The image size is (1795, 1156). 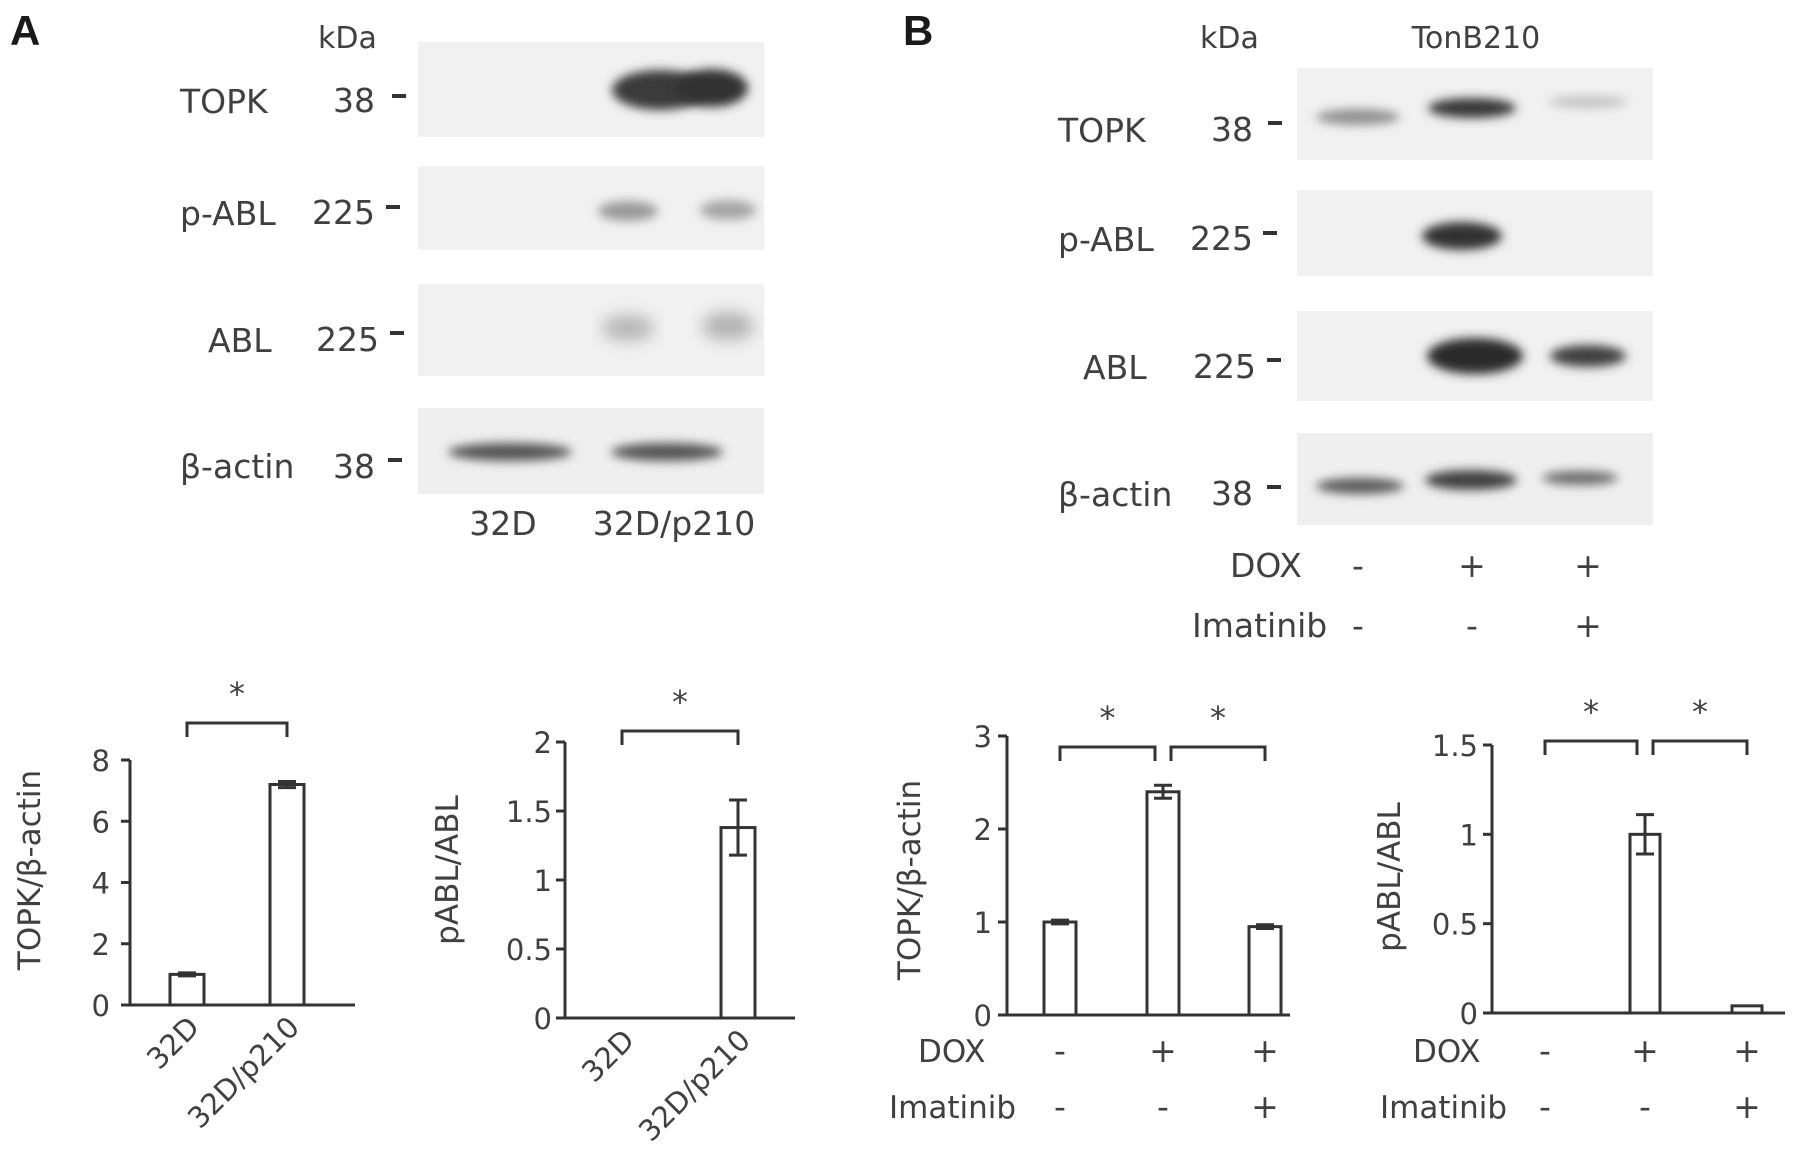 What do you see at coordinates (1355, 233) in the screenshot?
I see `panel-b-blot-row-pabl: p-ABL 225` at bounding box center [1355, 233].